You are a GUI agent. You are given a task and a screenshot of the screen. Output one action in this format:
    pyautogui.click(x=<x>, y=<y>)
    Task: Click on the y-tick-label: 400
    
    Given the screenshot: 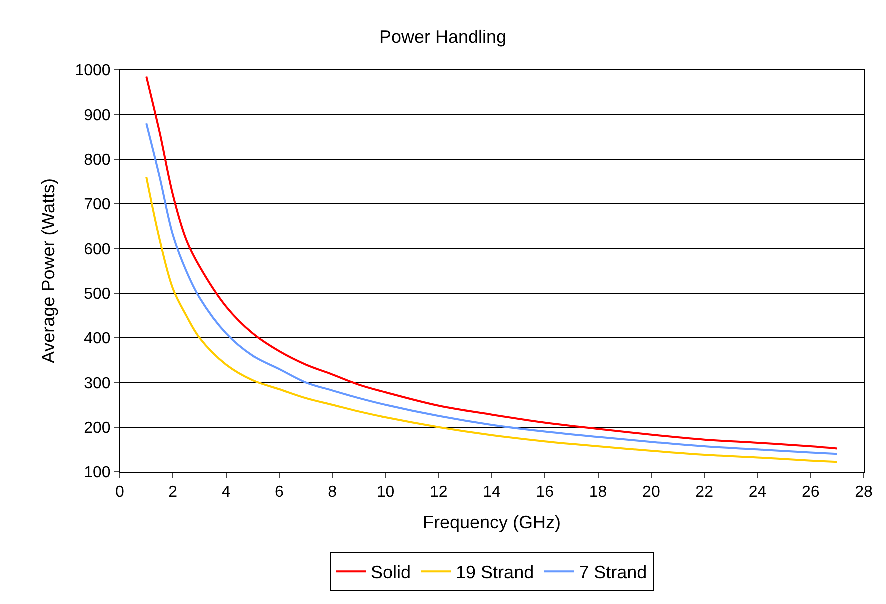 What is the action you would take?
    pyautogui.click(x=97, y=339)
    